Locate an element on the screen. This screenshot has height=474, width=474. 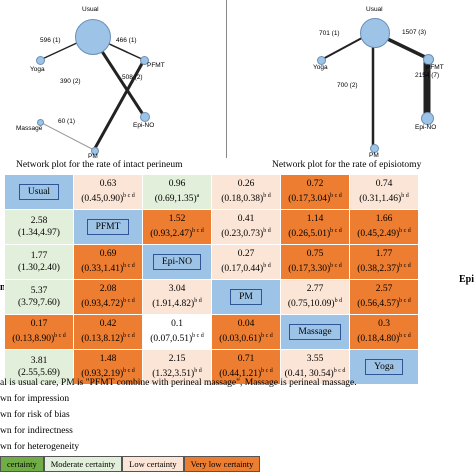
effect-estimate: 0.3 is located at coordinates (384, 324).